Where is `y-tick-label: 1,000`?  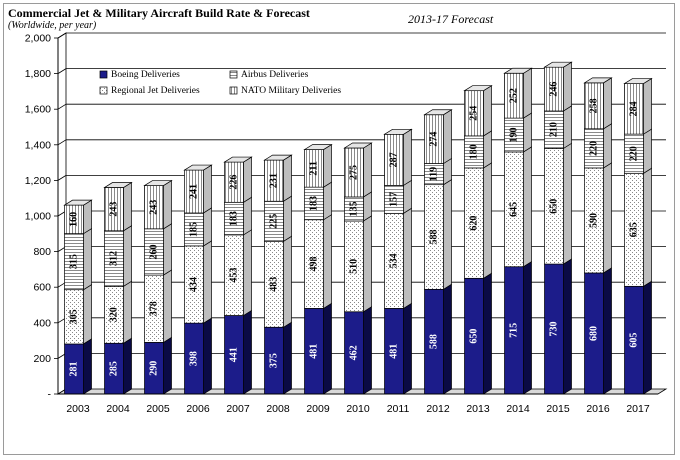
y-tick-label: 1,000 is located at coordinates (38, 217).